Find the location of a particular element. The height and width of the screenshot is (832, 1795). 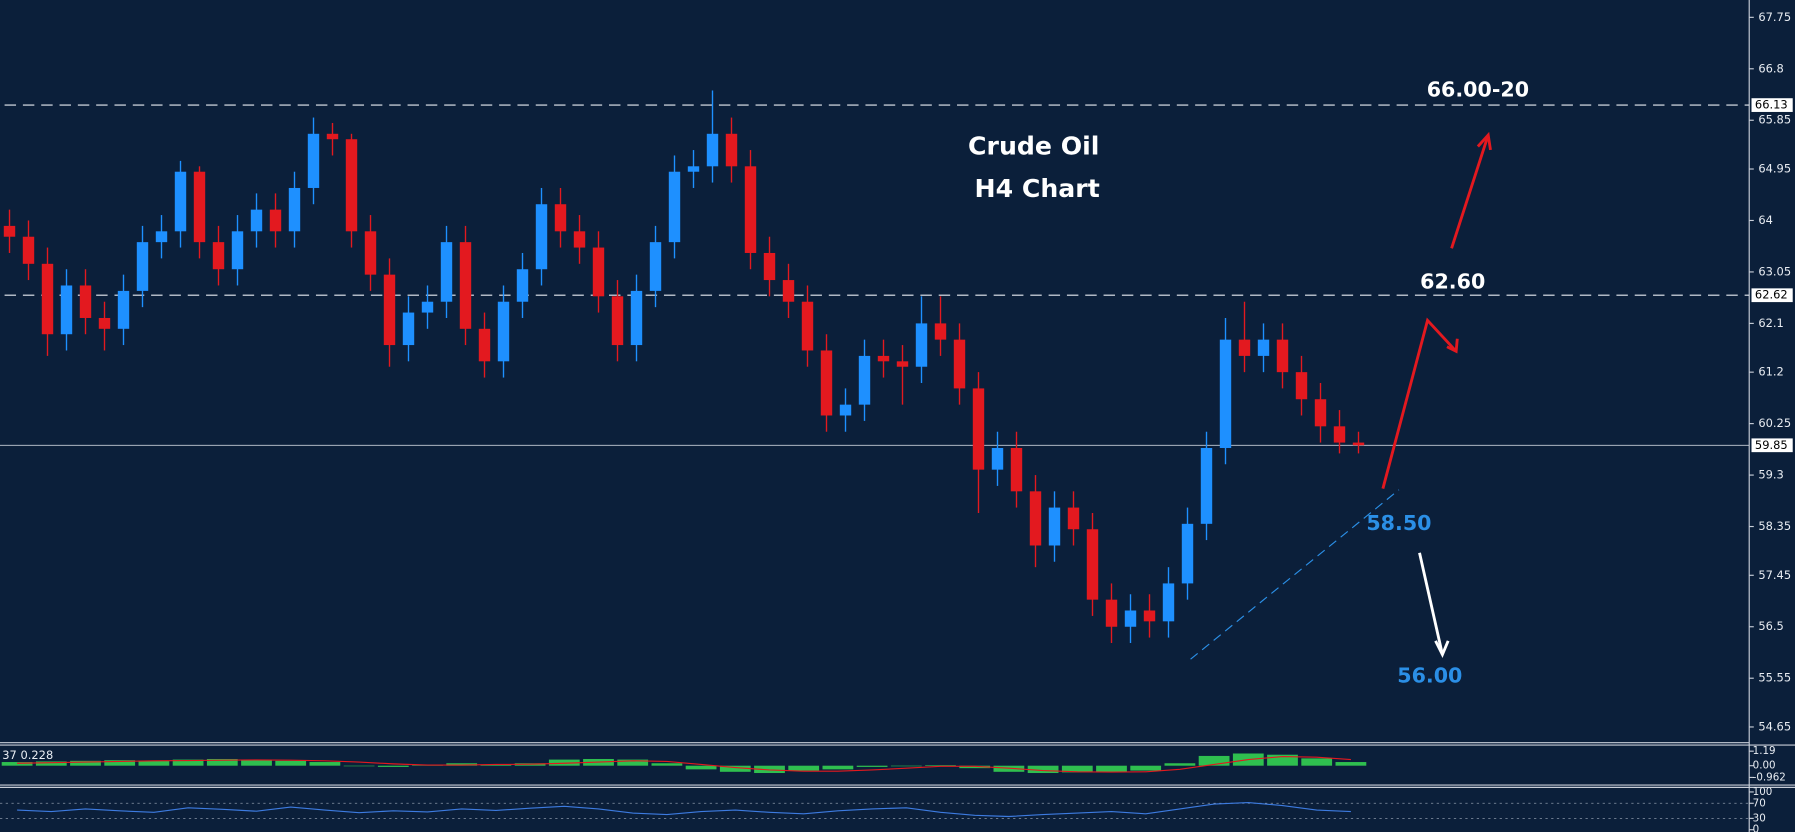

annotation: H4 Chart is located at coordinates (1037, 188).